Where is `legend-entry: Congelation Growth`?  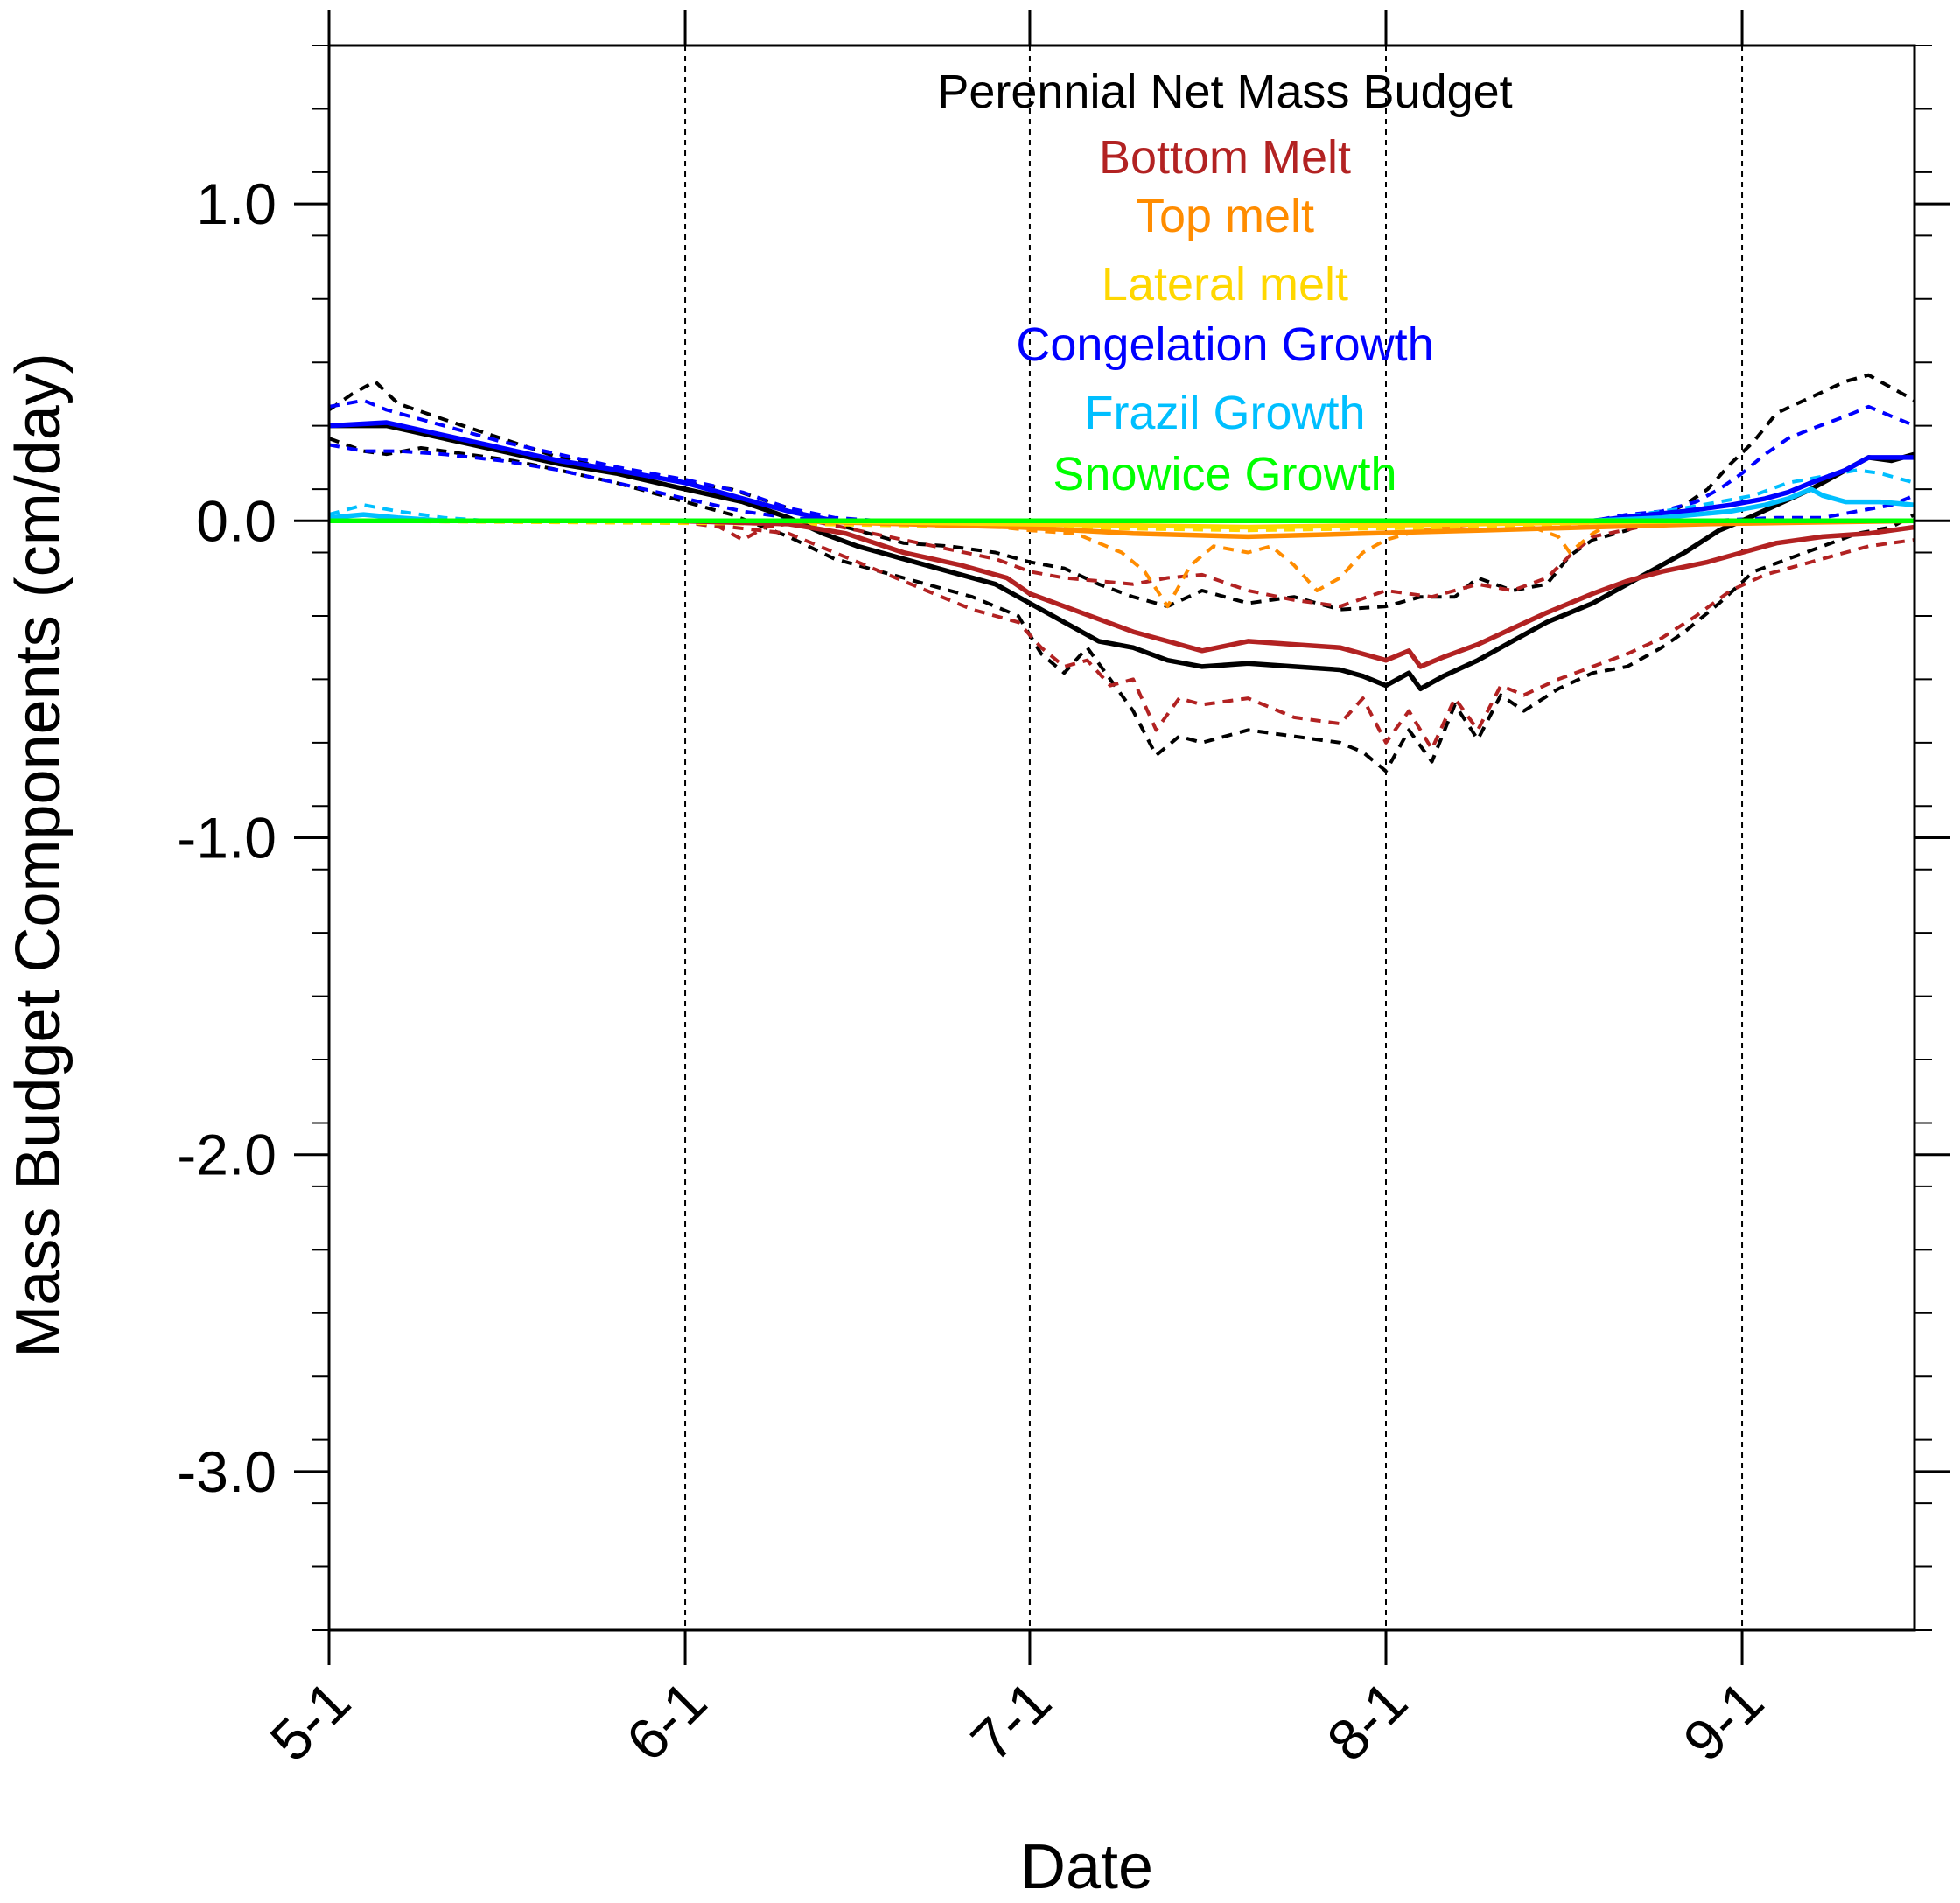 legend-entry: Congelation Growth is located at coordinates (1224, 344).